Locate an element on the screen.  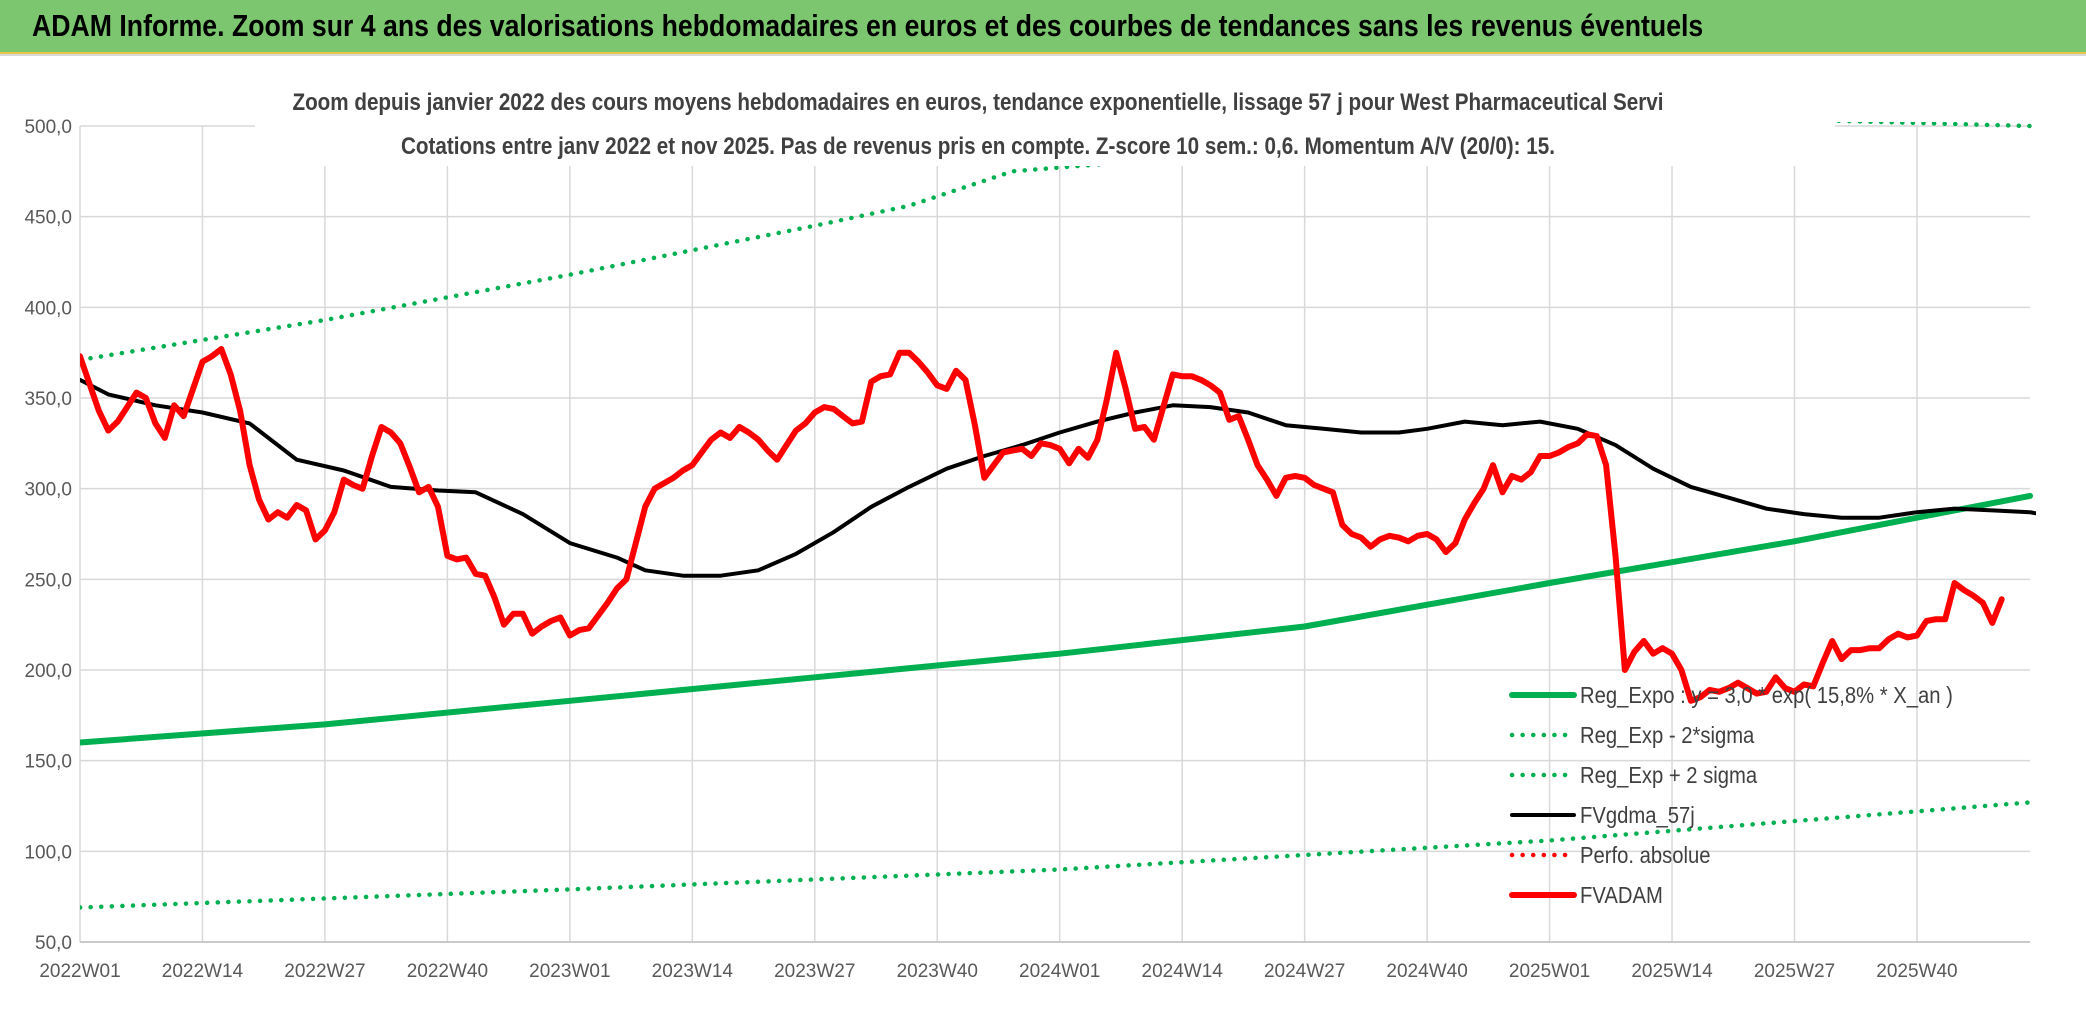
y-tick-label: 200,0 is located at coordinates (48, 671).